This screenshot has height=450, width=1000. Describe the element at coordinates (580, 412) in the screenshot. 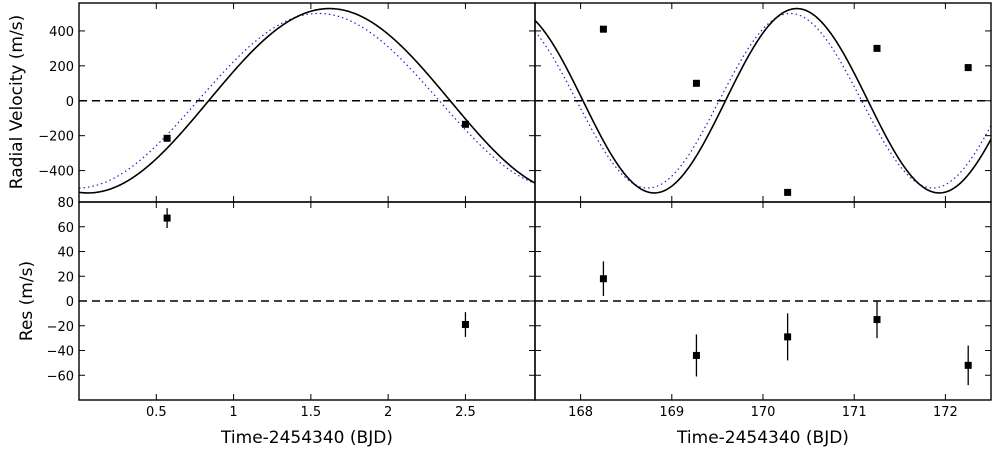

I see `x-tick-label: 168` at that location.